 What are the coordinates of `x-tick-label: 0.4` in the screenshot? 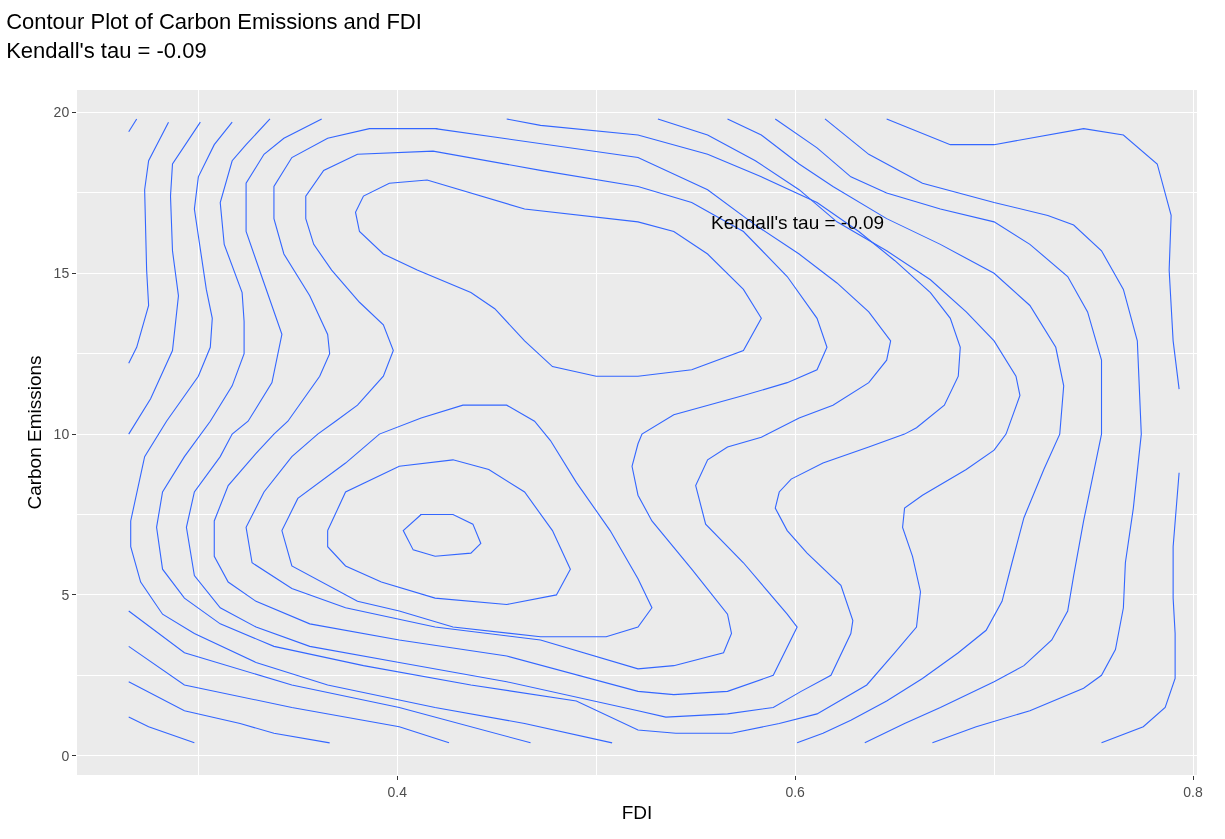 It's located at (397, 791).